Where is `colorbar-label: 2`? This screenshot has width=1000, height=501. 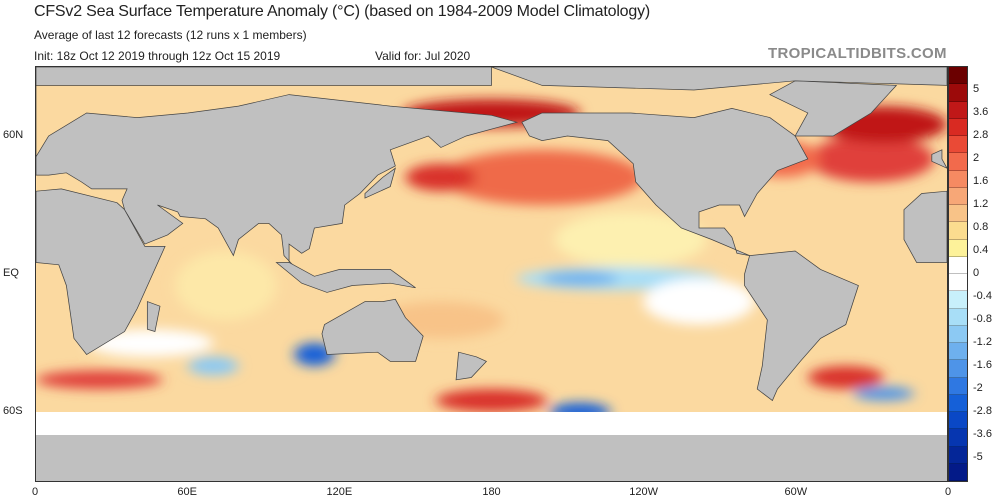 colorbar-label: 2 is located at coordinates (976, 158).